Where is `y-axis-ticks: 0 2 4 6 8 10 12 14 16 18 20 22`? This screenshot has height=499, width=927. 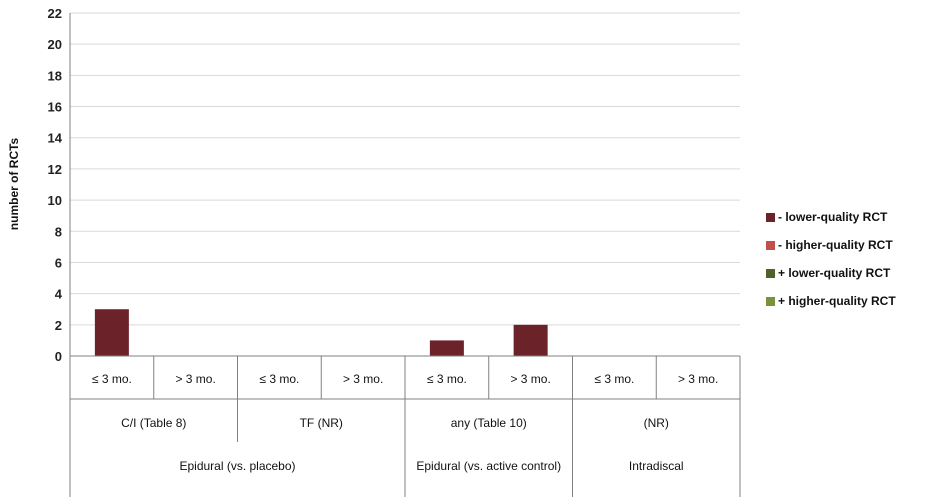 y-axis-ticks: 0 2 4 6 8 10 12 14 16 18 20 22 is located at coordinates (55, 185).